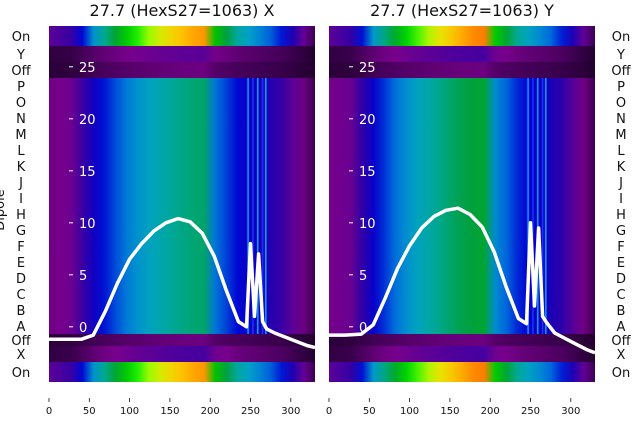 This screenshot has width=640, height=440. What do you see at coordinates (4, 209) in the screenshot?
I see `y-axis-label: Dipole` at bounding box center [4, 209].